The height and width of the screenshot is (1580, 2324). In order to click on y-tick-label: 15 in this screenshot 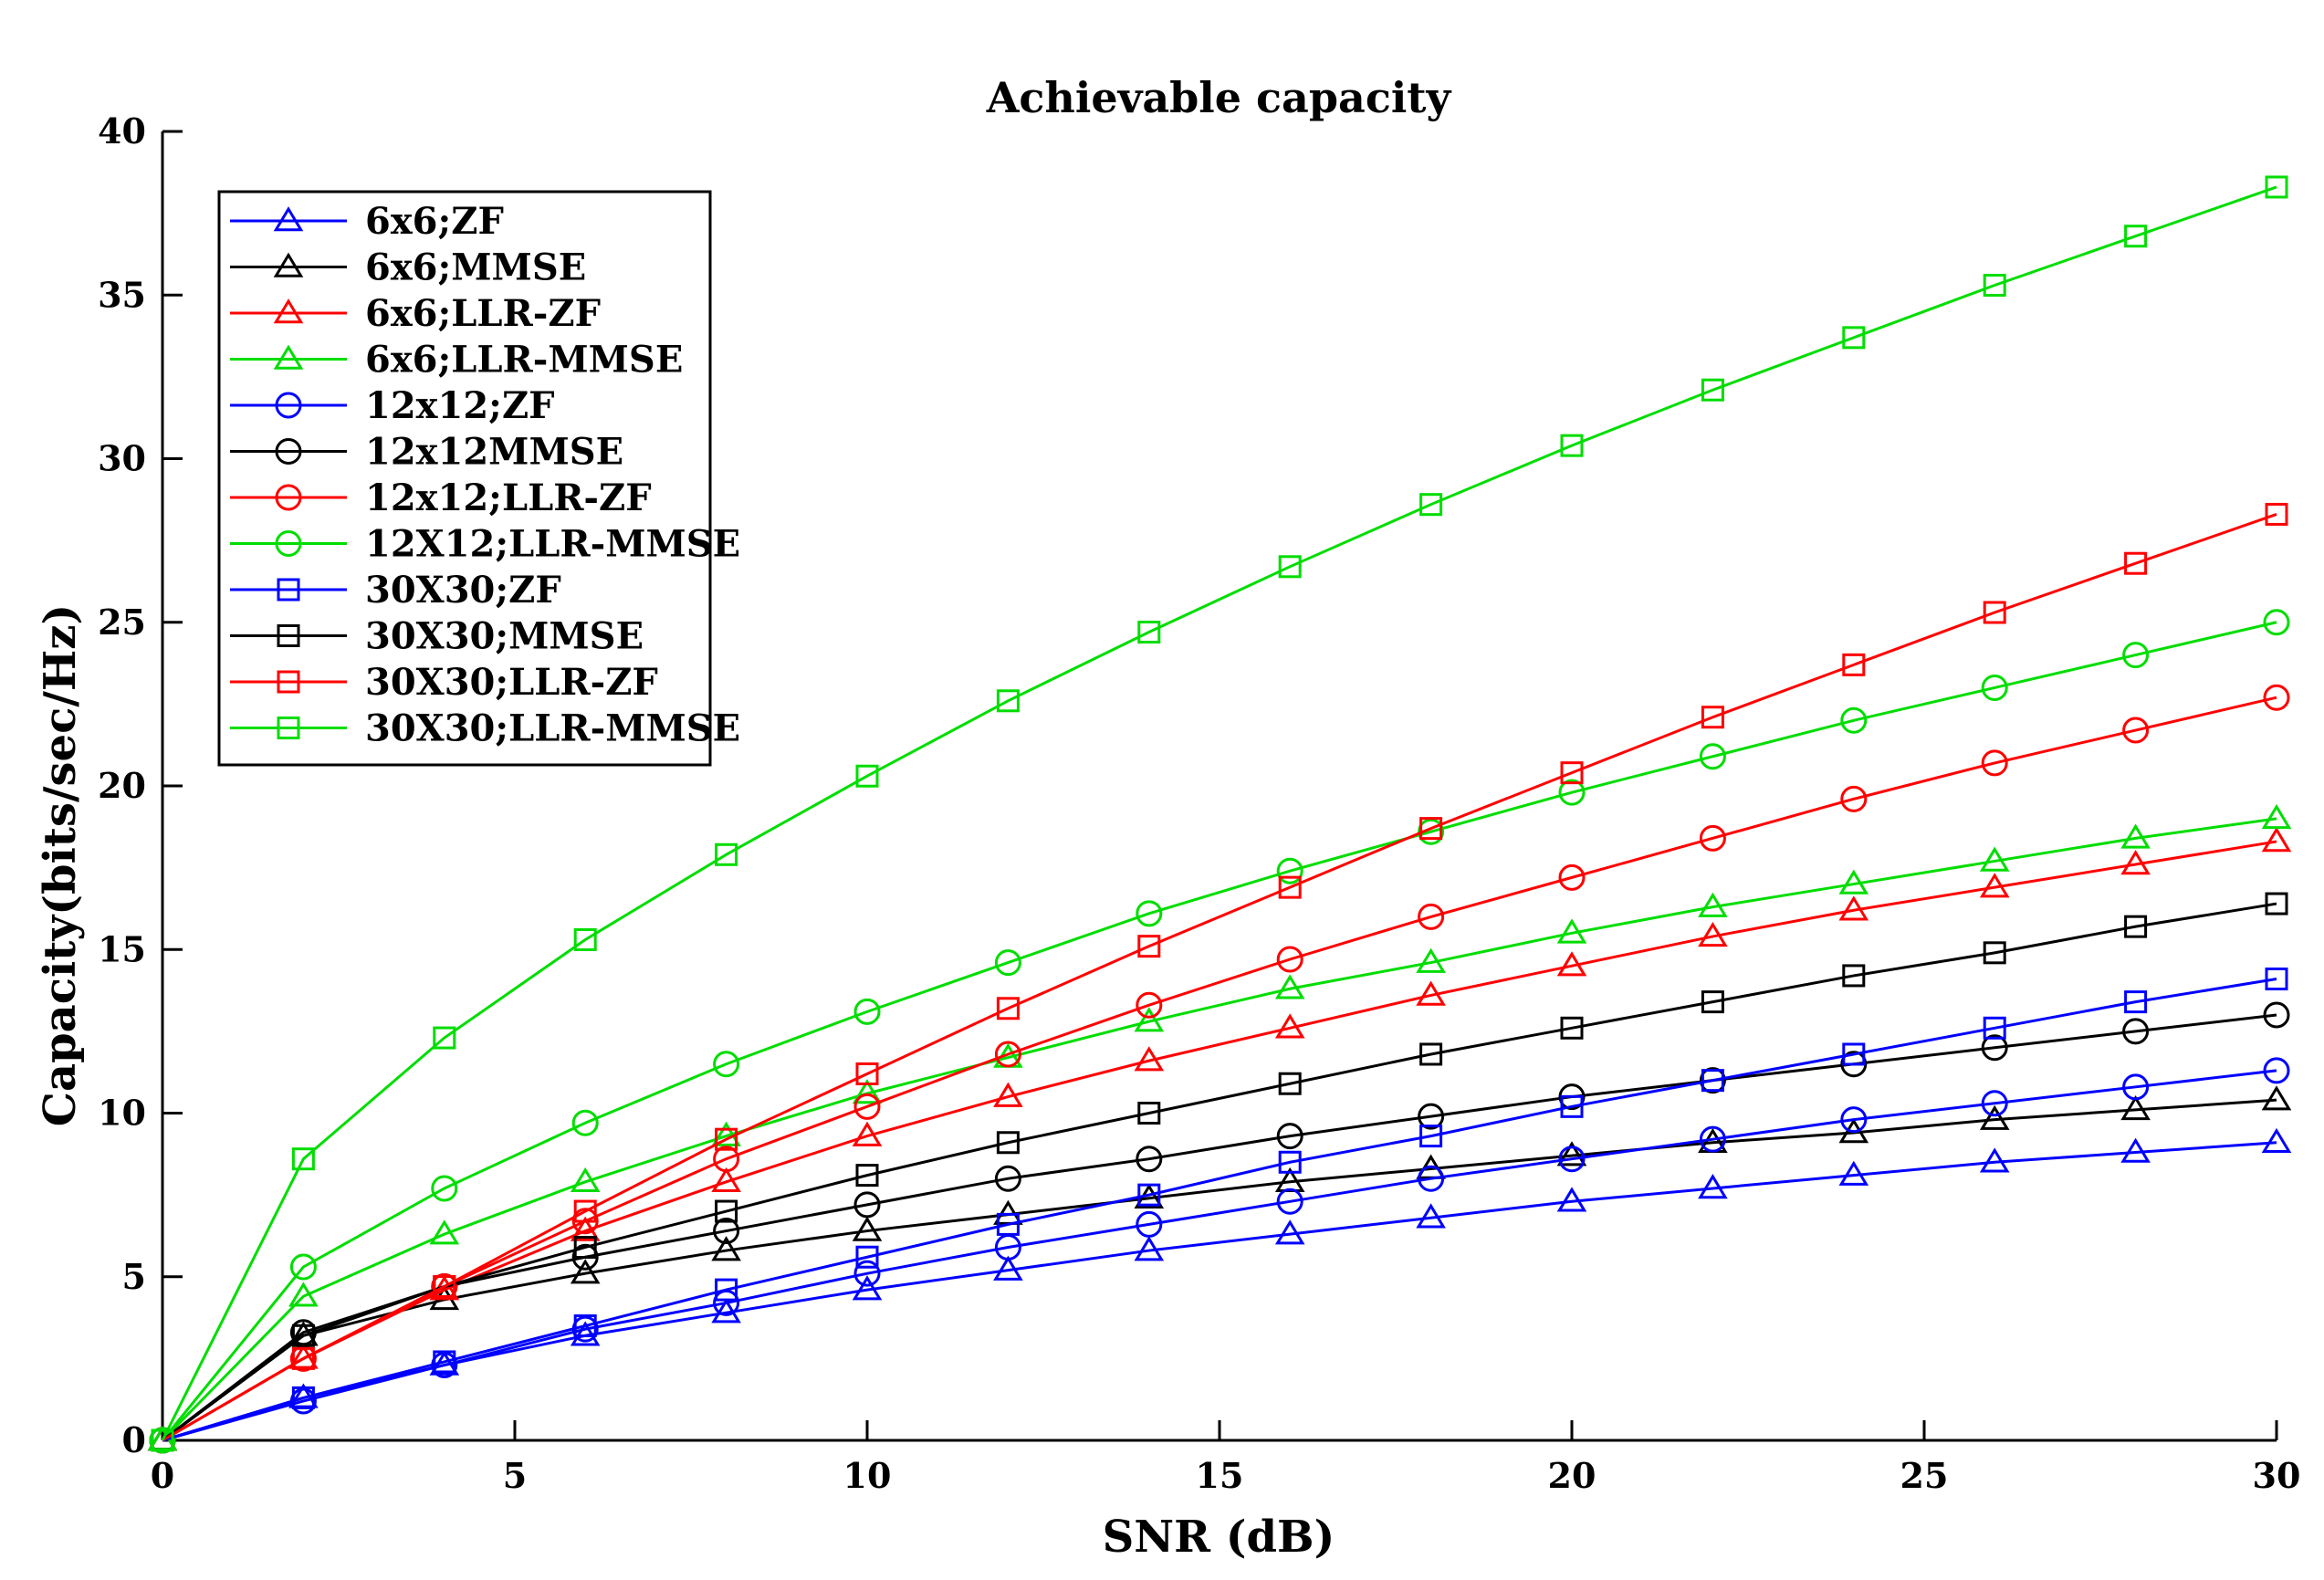, I will do `click(122, 949)`.